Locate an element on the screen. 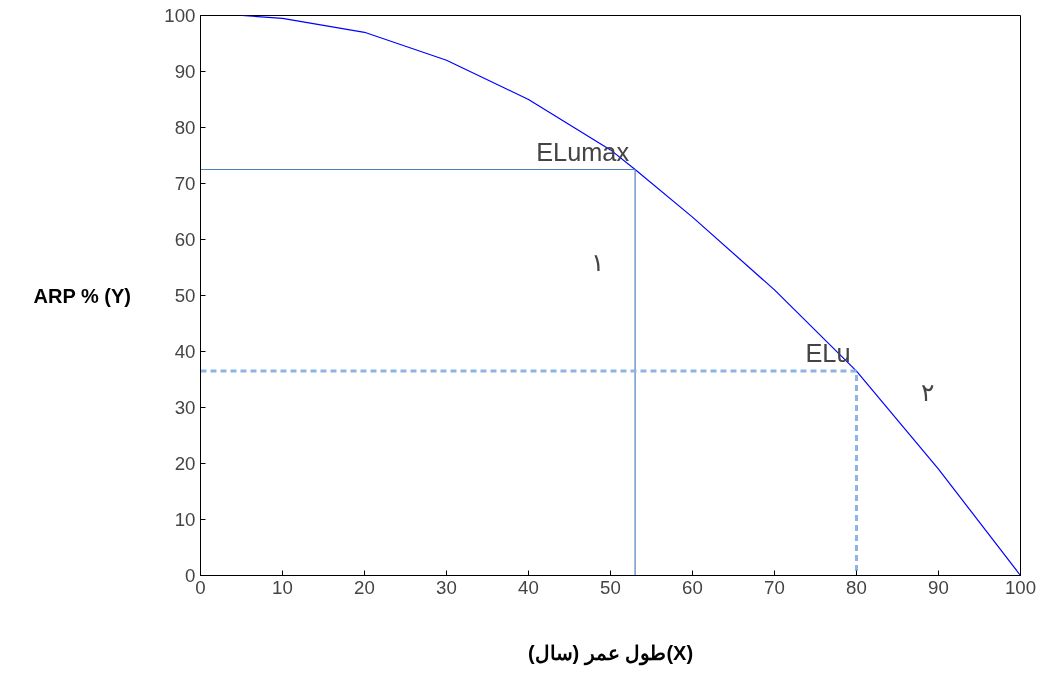 This screenshot has width=1046, height=683. x-tick-label: 40 is located at coordinates (528, 587).